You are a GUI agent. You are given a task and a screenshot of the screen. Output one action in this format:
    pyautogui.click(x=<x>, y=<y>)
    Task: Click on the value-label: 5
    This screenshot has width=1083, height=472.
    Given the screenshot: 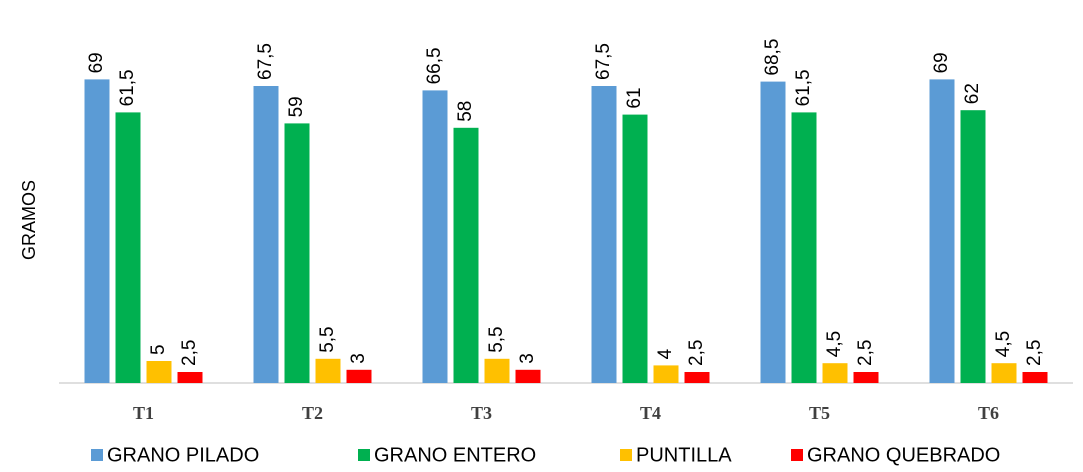 What is the action you would take?
    pyautogui.click(x=158, y=349)
    